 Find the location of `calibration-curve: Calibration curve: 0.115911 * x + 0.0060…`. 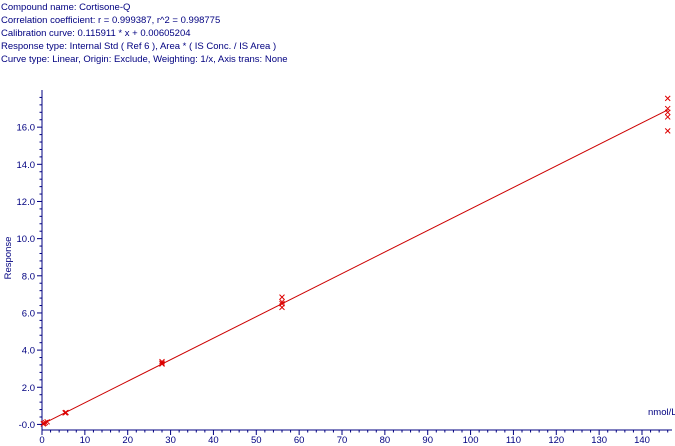

calibration-curve: Calibration curve: 0.115911 * x + 0.0060… is located at coordinates (96, 33).